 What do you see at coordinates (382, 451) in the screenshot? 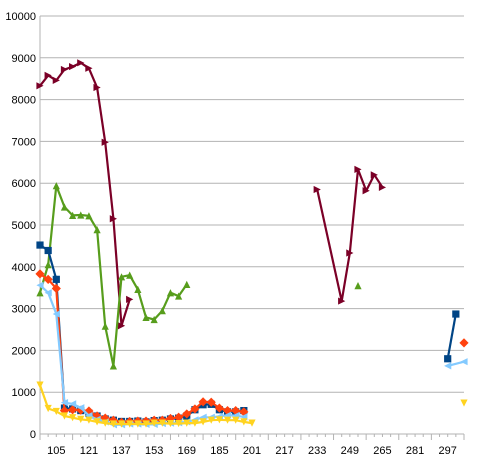
I see `x-tick-label: 265` at bounding box center [382, 451].